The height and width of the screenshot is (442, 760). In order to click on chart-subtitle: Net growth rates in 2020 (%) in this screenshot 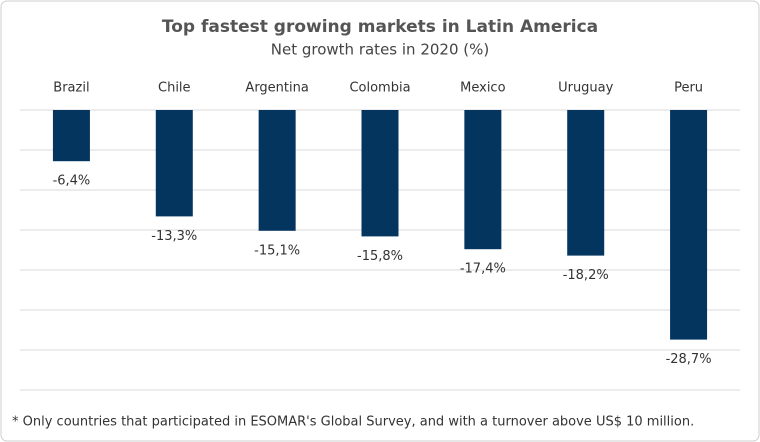, I will do `click(380, 50)`.